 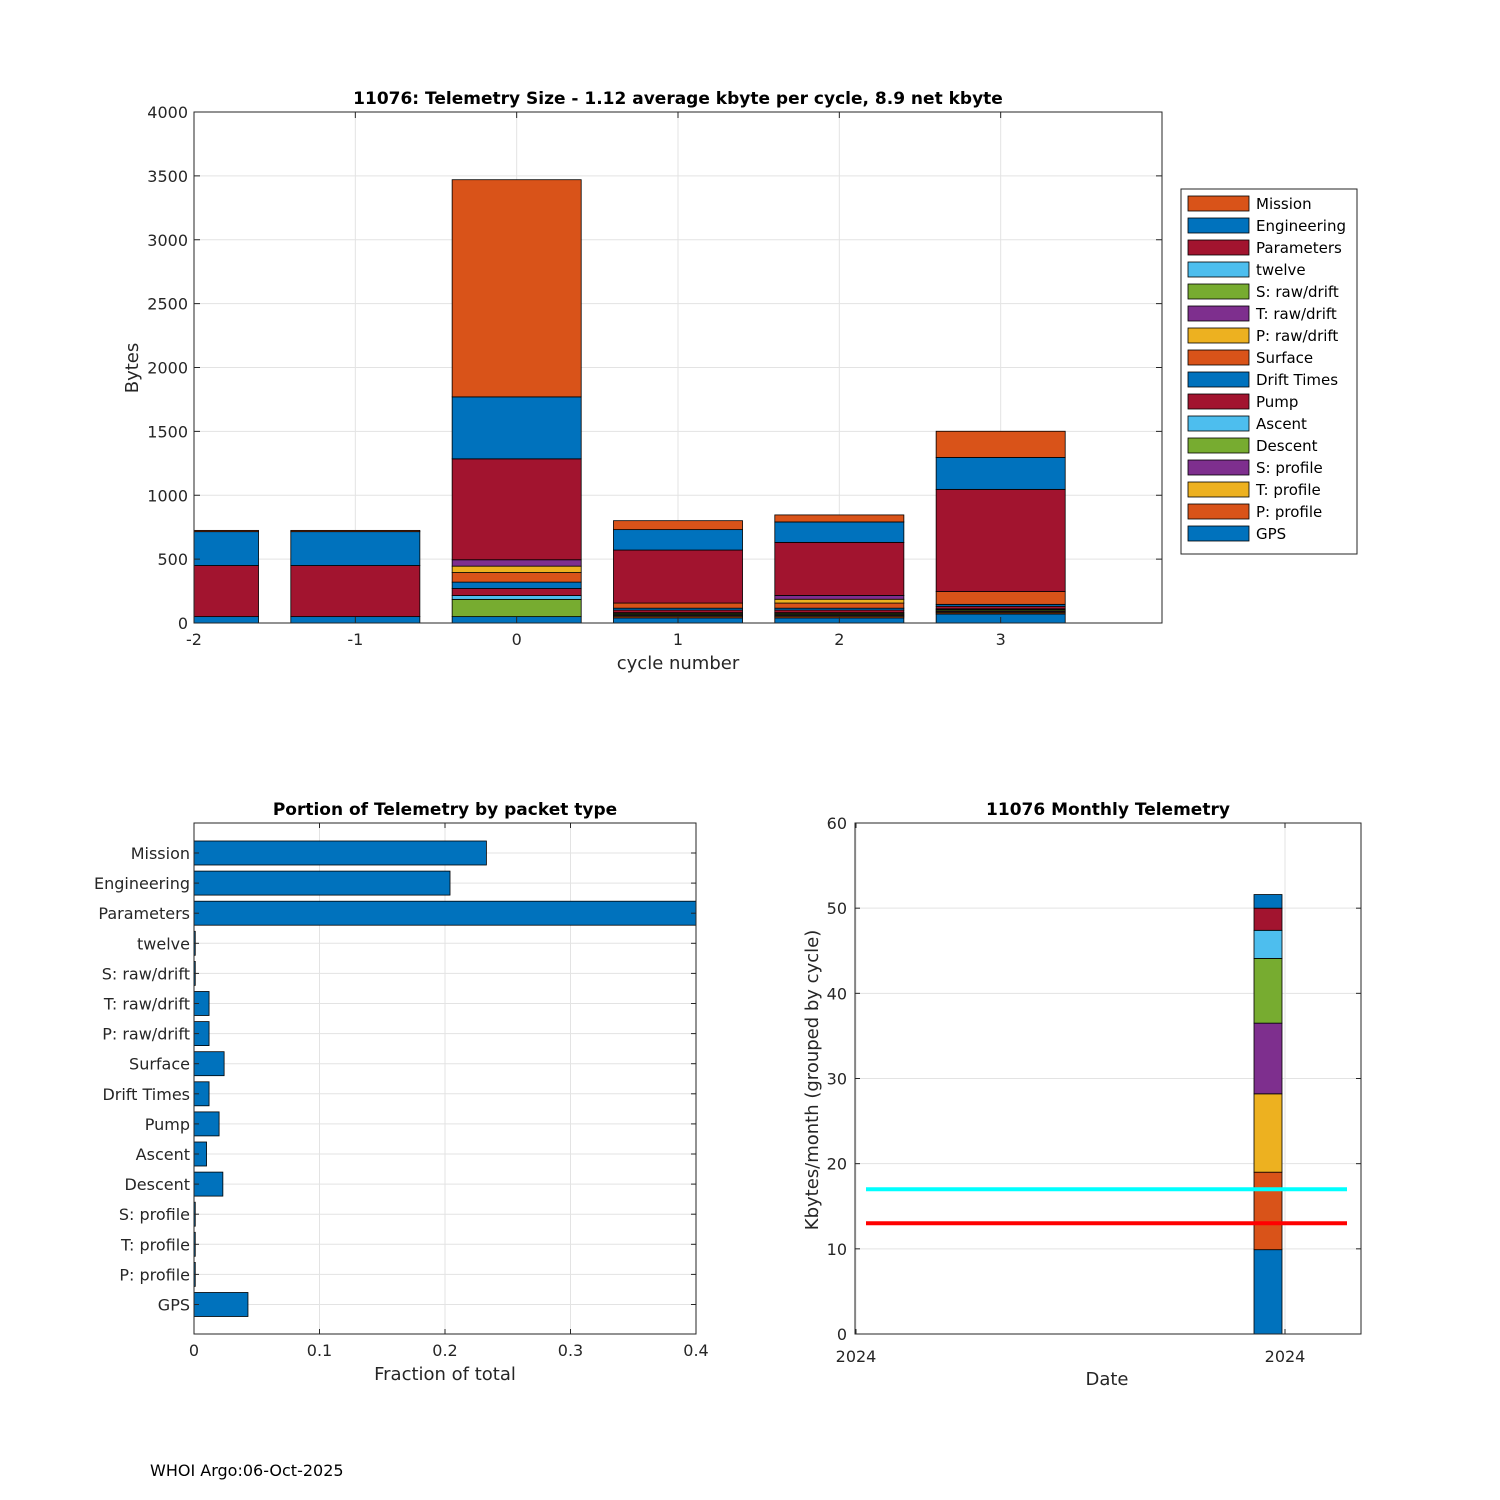 I want to click on bar-segment-drift-times, so click(x=516, y=585).